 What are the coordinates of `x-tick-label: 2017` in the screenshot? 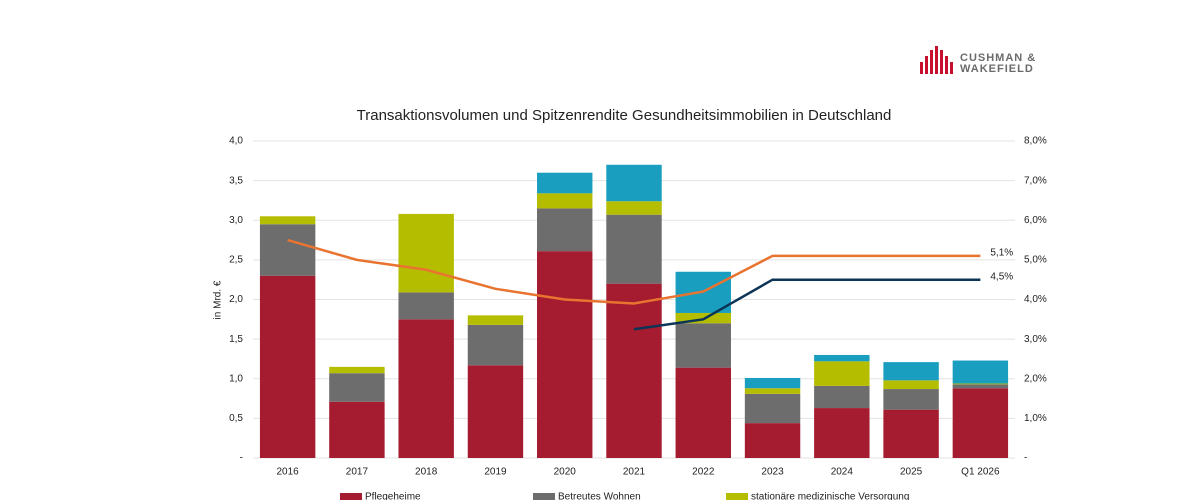 It's located at (357, 472).